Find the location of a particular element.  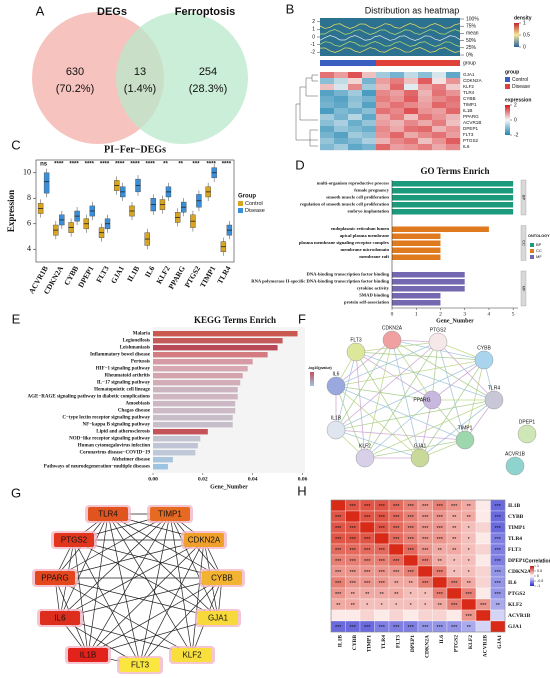

row-label: PPARG is located at coordinates (471, 116).